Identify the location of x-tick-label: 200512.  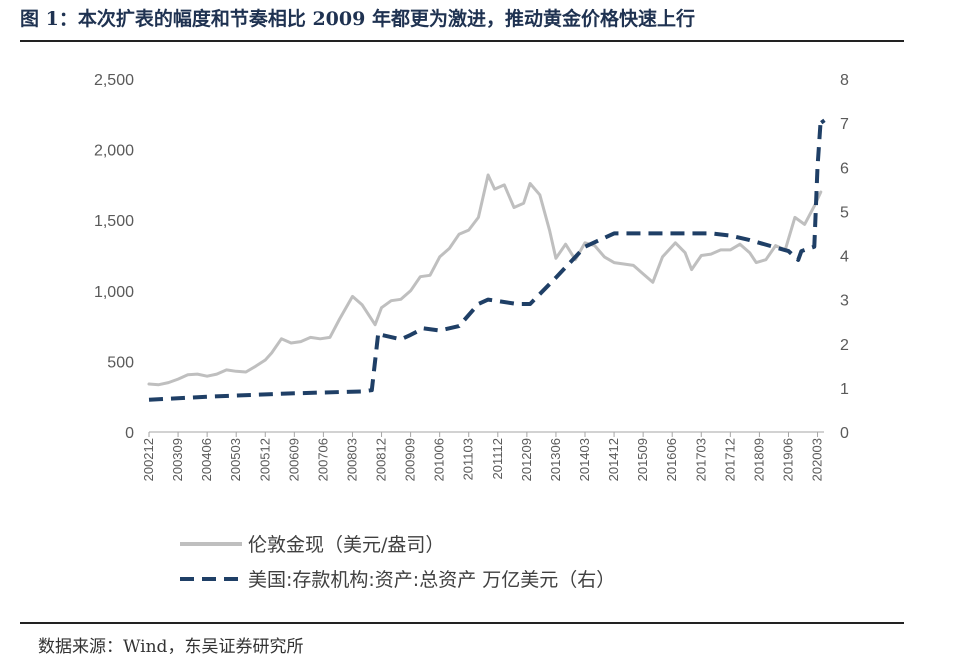
(264, 459).